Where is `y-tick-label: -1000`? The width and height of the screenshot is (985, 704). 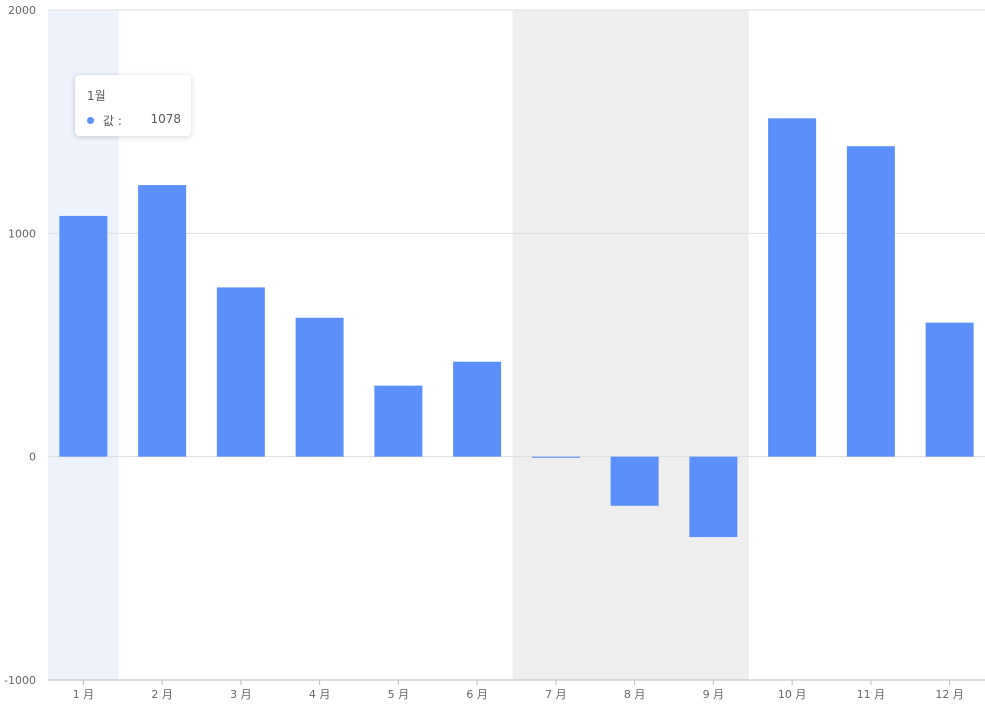
y-tick-label: -1000 is located at coordinates (20, 680).